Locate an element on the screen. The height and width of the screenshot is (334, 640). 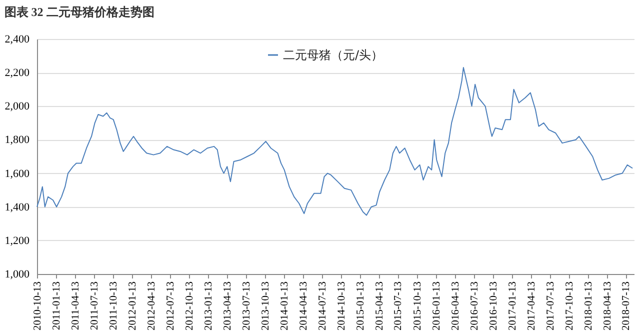
x-tick-label: 2012-01-13 is located at coordinates (133, 306).